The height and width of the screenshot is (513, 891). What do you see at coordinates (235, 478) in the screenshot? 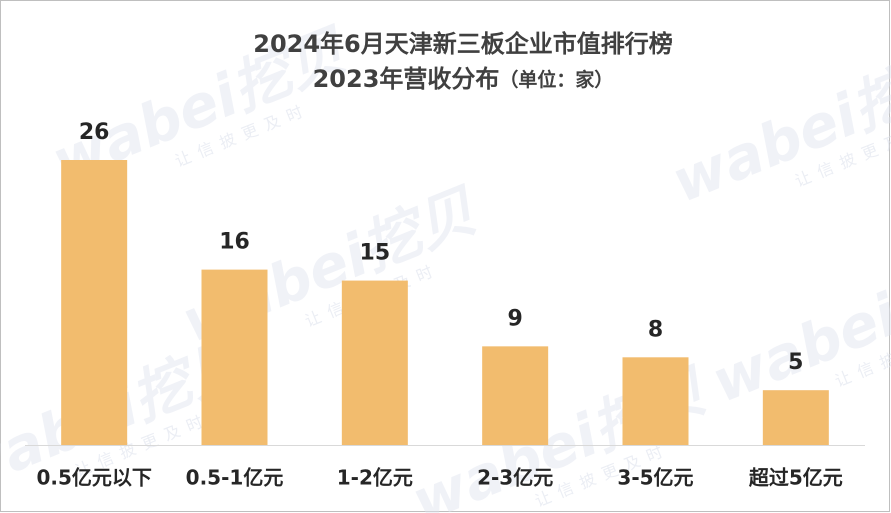
I see `x-tick-label: 0.5-1亿元` at bounding box center [235, 478].